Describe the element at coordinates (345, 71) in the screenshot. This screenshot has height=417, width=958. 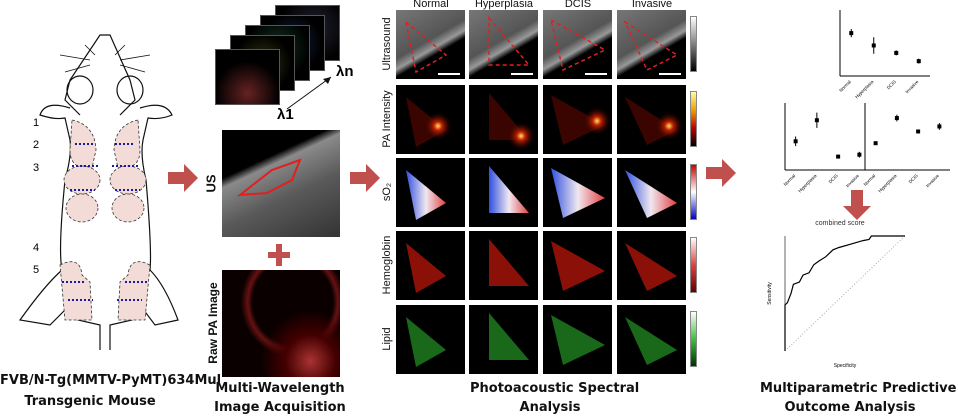
I see `lambda-n-label: λn` at that location.